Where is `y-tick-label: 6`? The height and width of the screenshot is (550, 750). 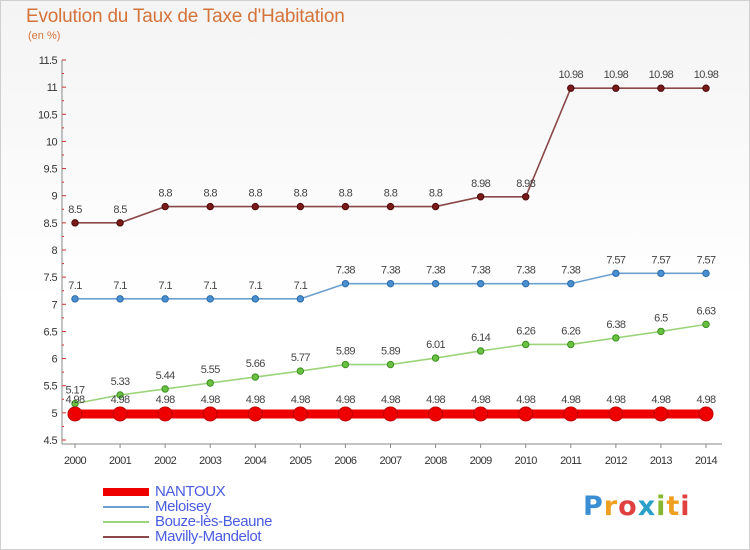
y-tick-label: 6 is located at coordinates (54, 360).